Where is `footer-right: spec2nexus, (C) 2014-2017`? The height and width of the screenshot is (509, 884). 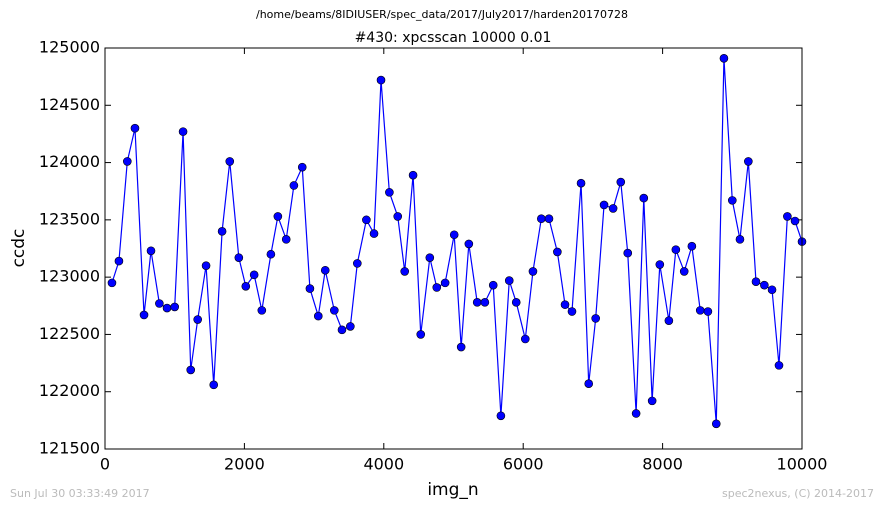 footer-right: spec2nexus, (C) 2014-2017 is located at coordinates (798, 493).